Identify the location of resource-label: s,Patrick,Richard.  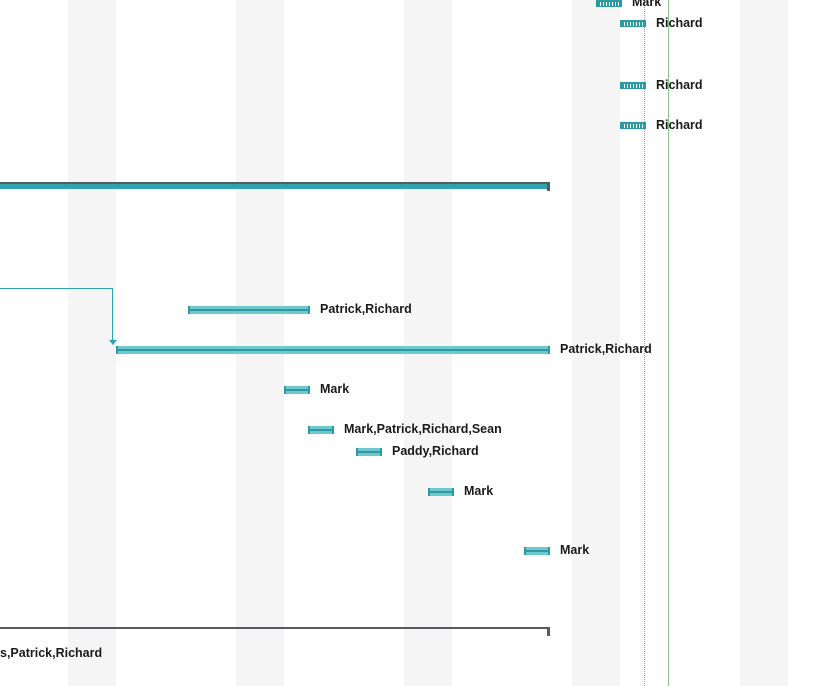
(51, 653).